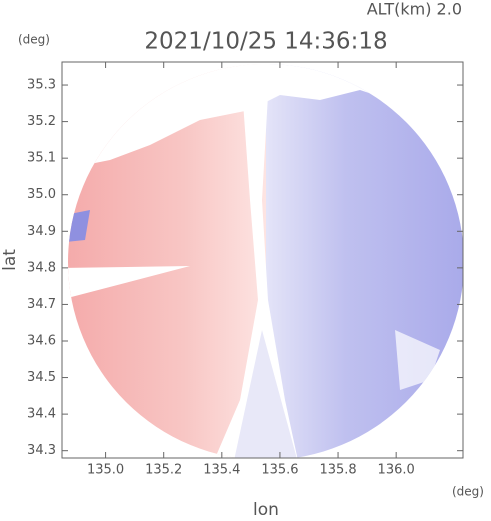  I want to click on chart-title: 2021/10/25 14:36:18, so click(265, 42).